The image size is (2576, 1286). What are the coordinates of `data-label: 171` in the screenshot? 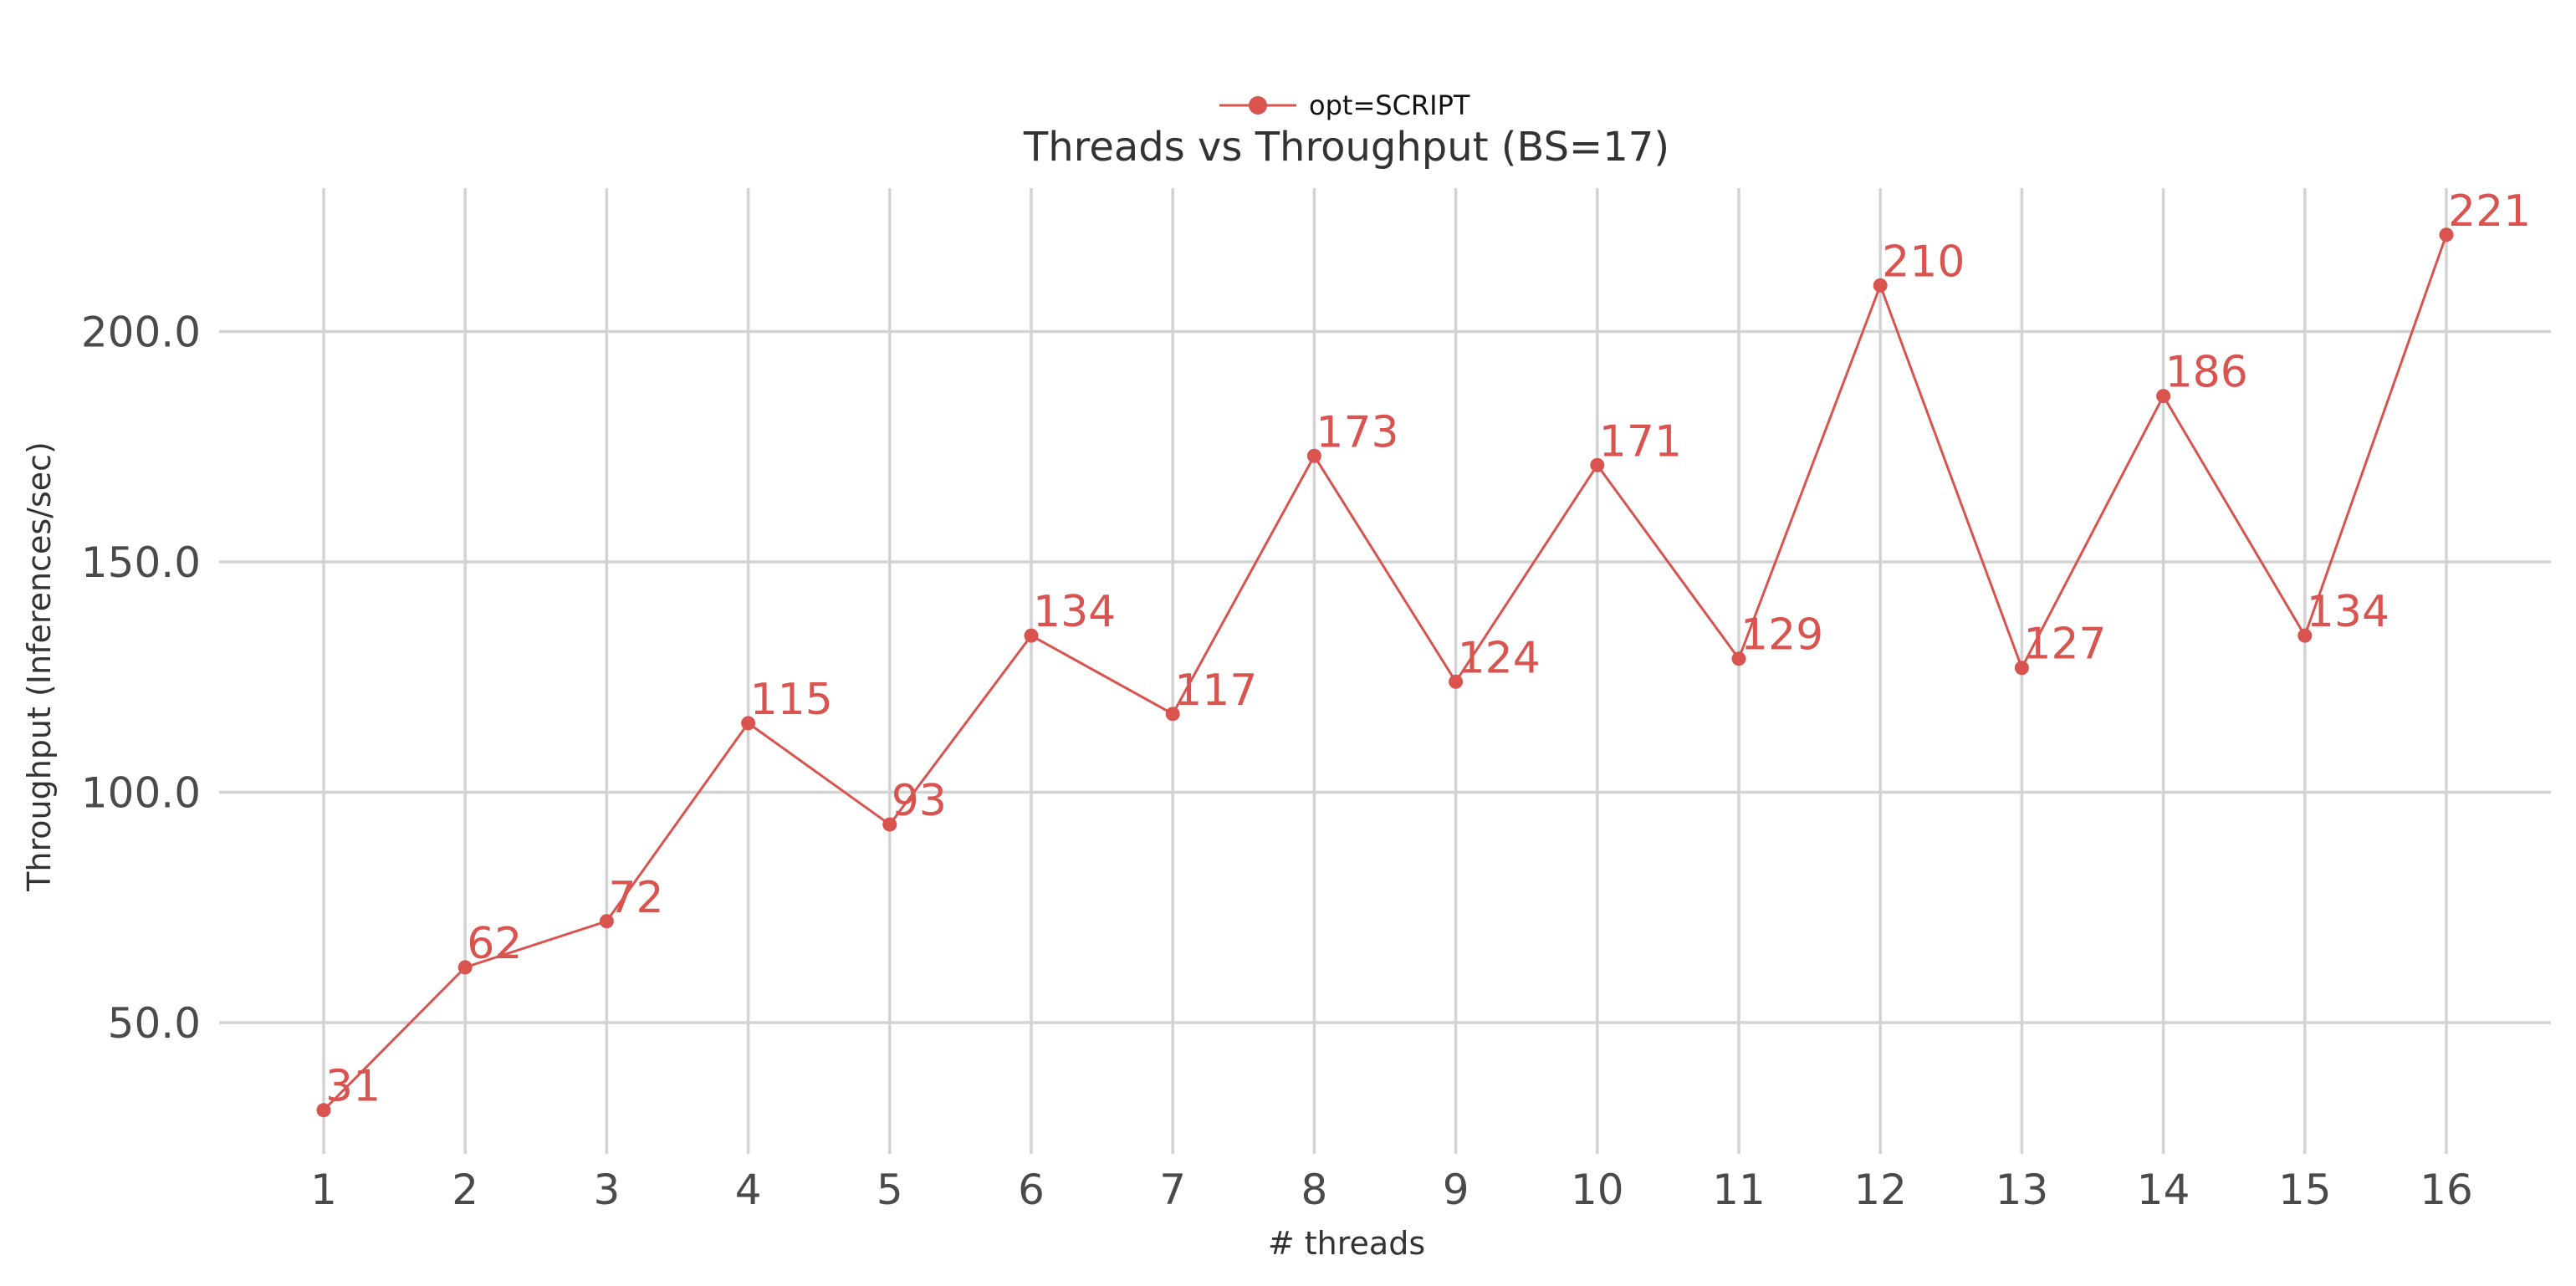 It's located at (1640, 441).